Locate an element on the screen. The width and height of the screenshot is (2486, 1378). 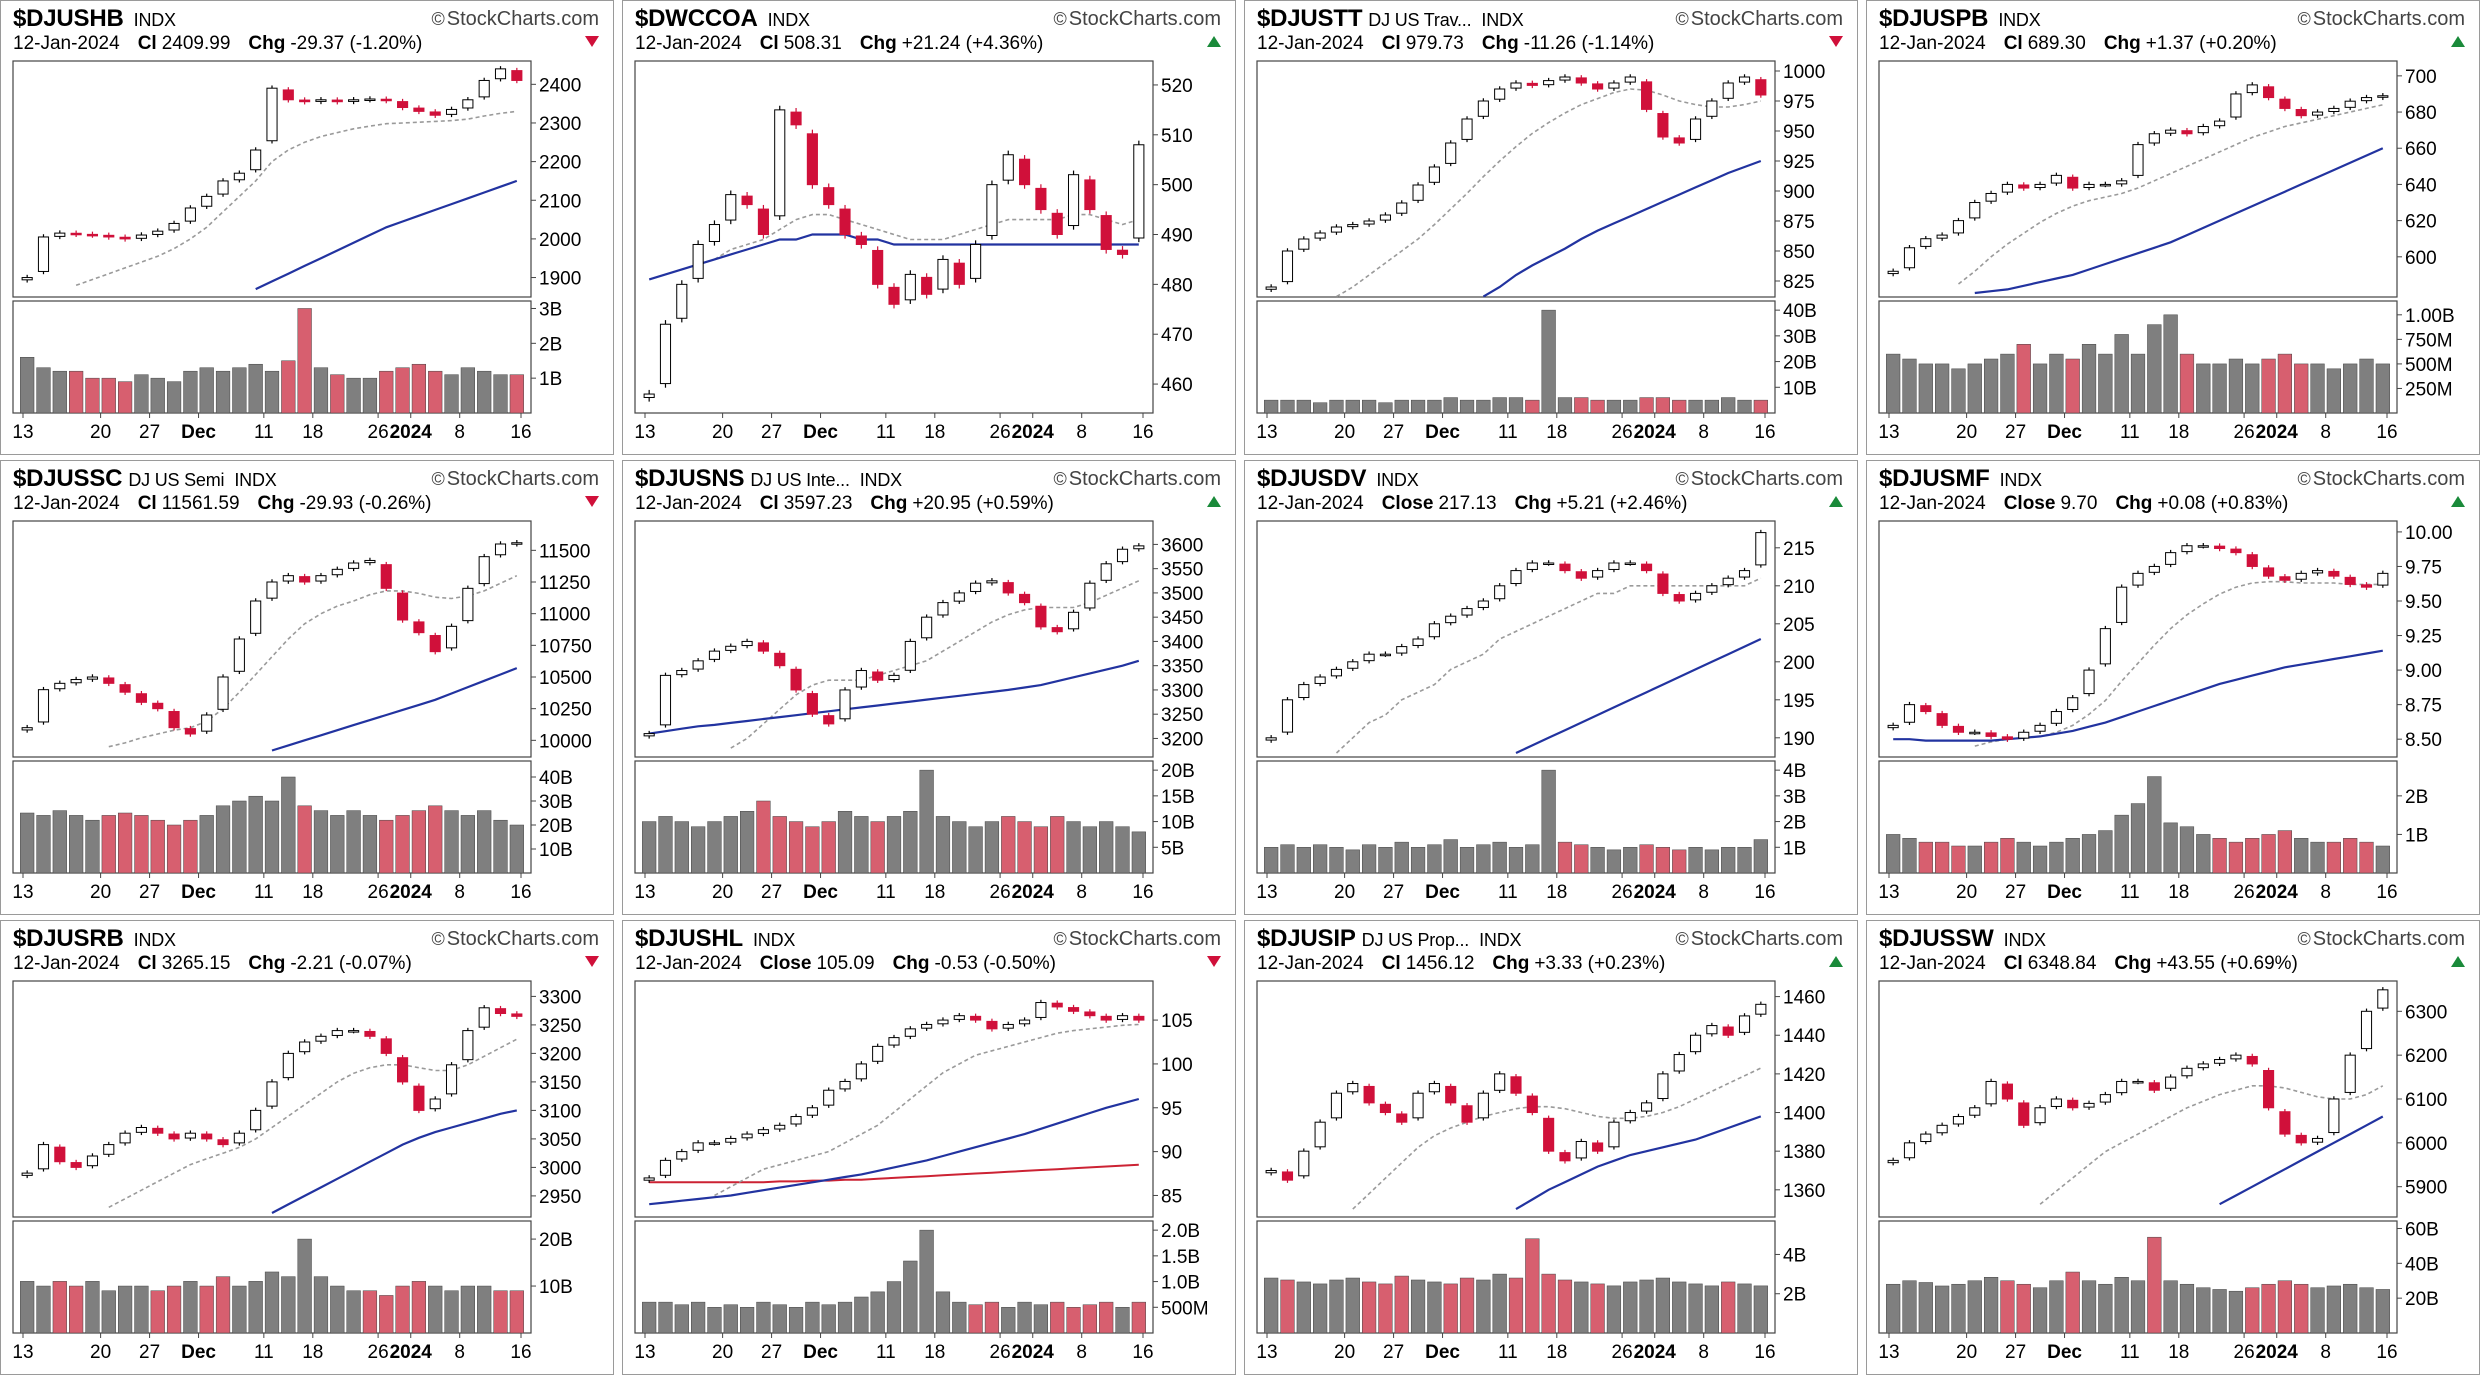
close-label: Close is located at coordinates (785, 963).